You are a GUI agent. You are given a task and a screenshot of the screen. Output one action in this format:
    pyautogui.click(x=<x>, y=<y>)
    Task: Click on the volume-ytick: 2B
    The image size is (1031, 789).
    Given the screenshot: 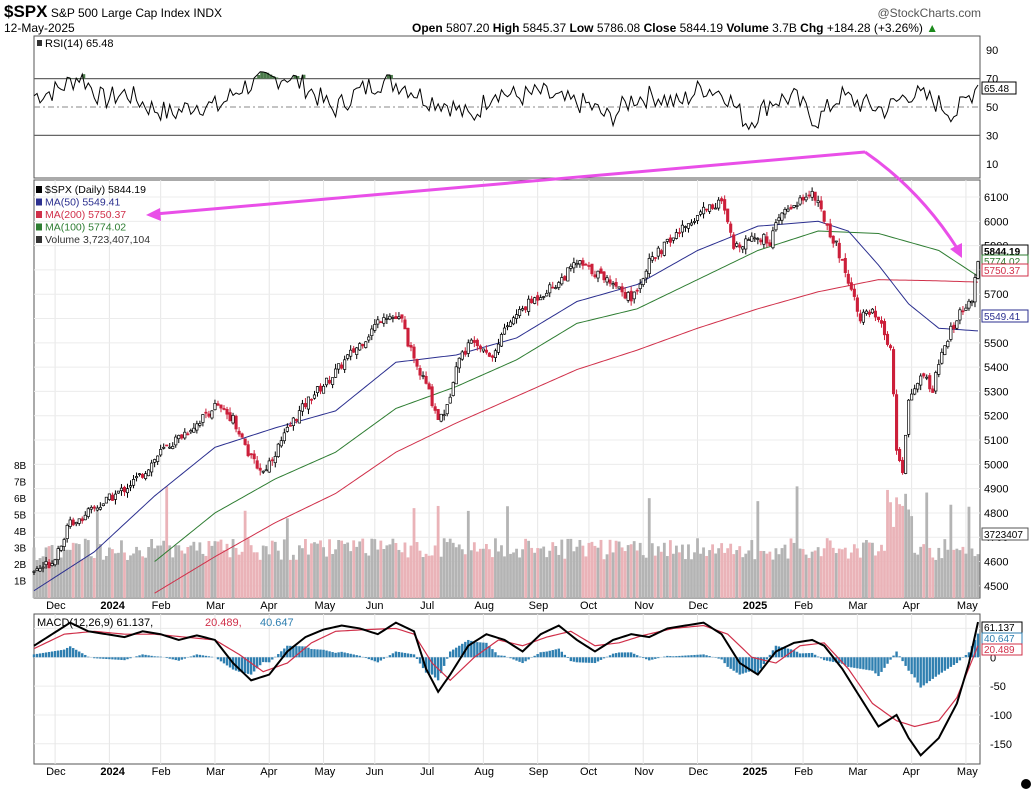 What is the action you would take?
    pyautogui.click(x=20, y=565)
    